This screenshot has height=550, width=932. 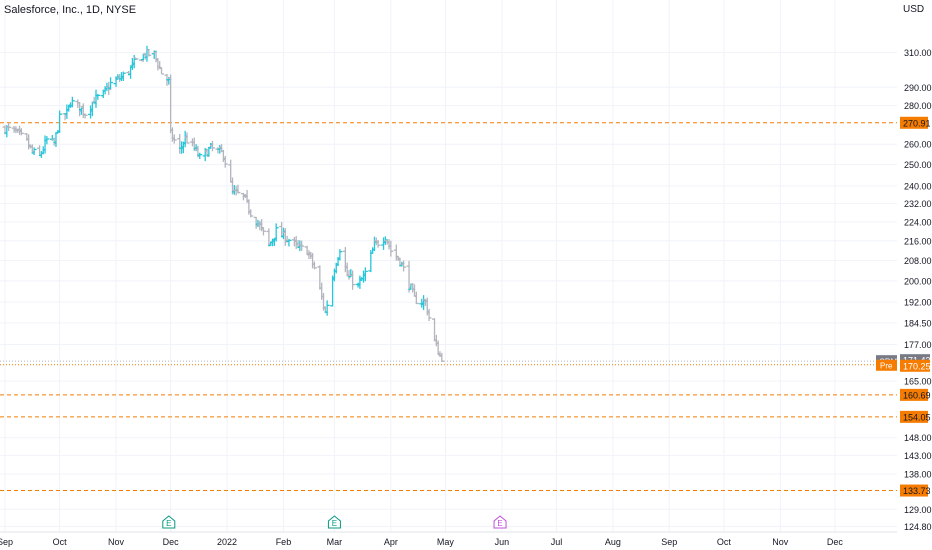 I want to click on pre-market-tag: 170.25, so click(x=917, y=366).